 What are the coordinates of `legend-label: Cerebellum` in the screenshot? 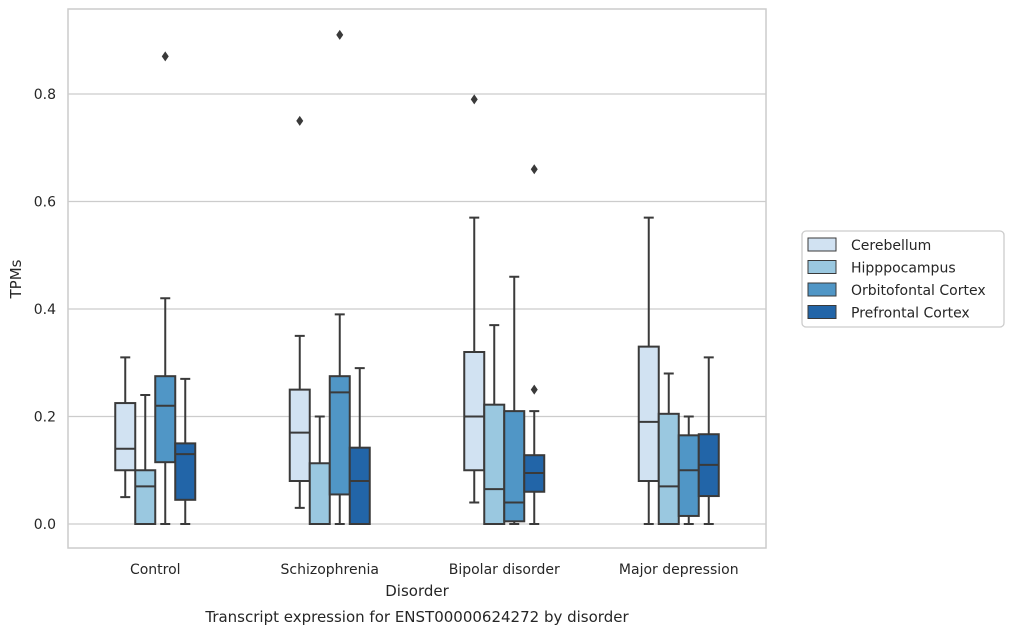 It's located at (891, 246).